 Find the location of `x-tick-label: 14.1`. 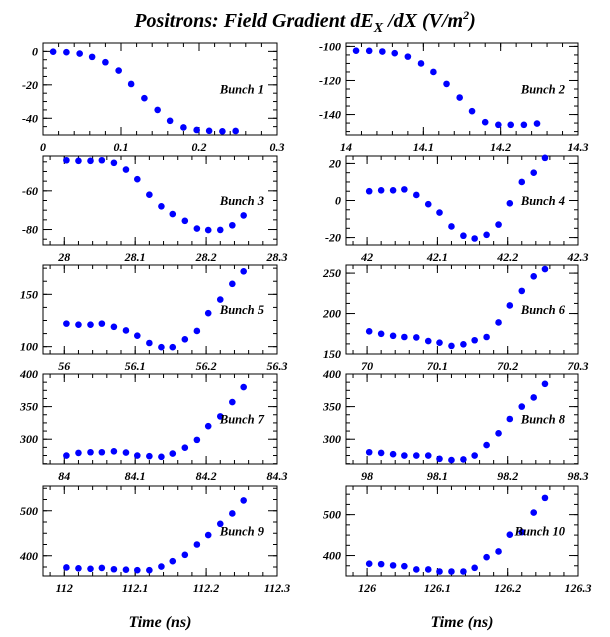

x-tick-label: 14.1 is located at coordinates (423, 147).